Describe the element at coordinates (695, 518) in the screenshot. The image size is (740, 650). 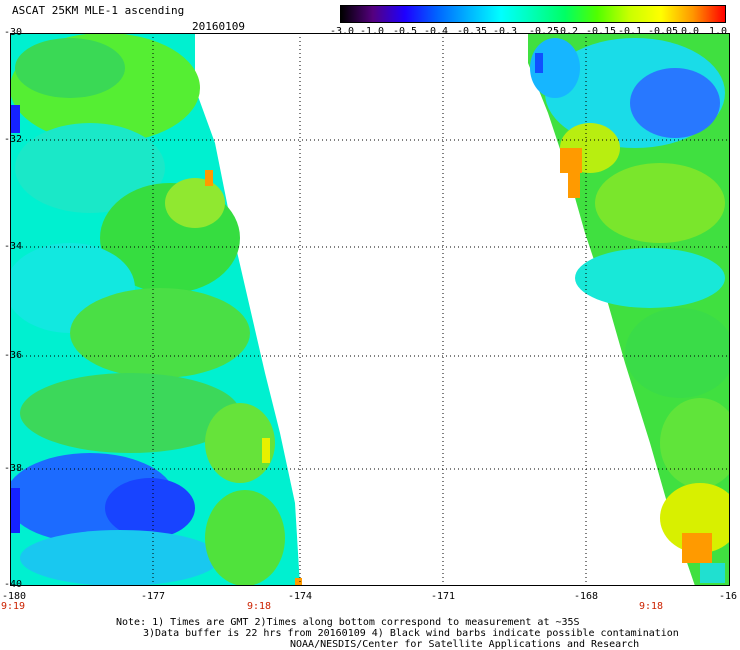
I see `yellow-region` at that location.